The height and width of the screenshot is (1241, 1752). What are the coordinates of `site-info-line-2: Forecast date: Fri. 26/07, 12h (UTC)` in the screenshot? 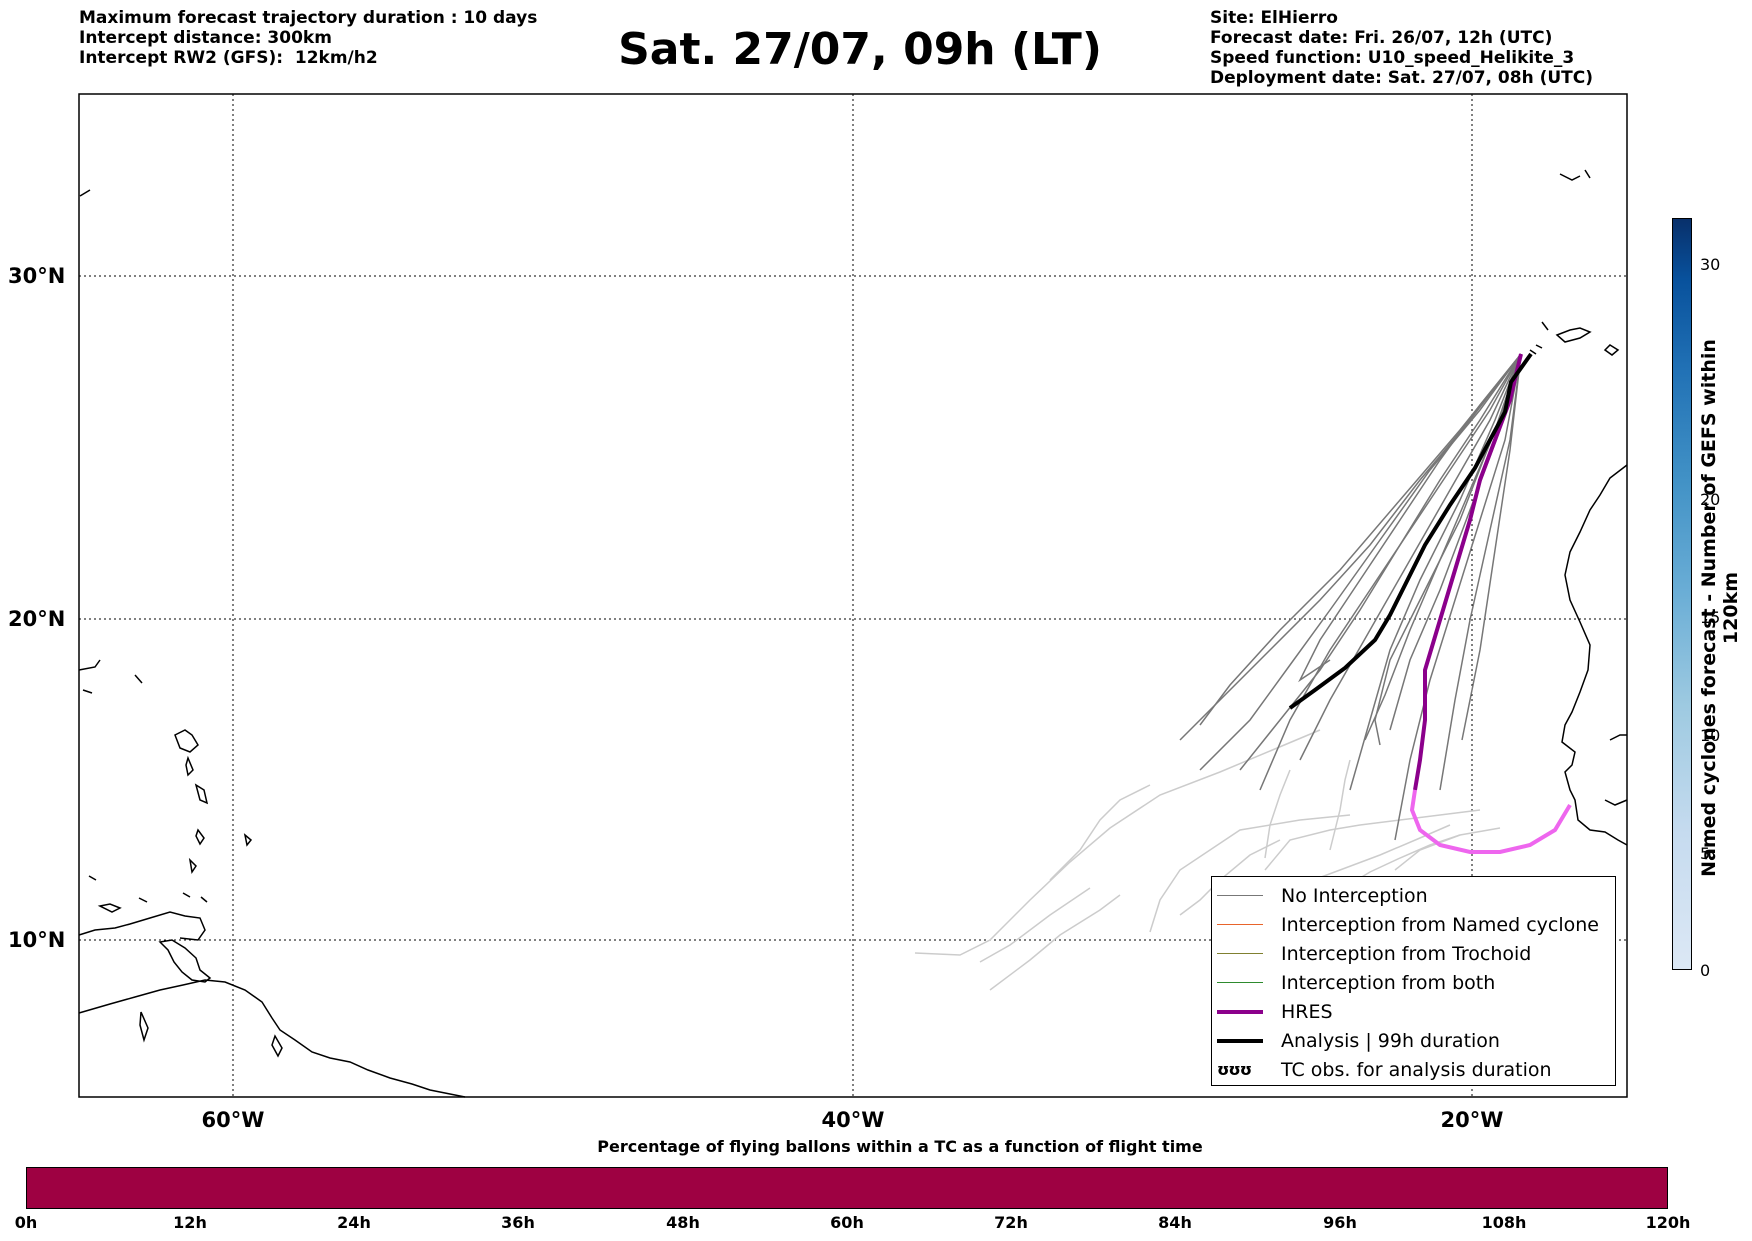 It's located at (1381, 38).